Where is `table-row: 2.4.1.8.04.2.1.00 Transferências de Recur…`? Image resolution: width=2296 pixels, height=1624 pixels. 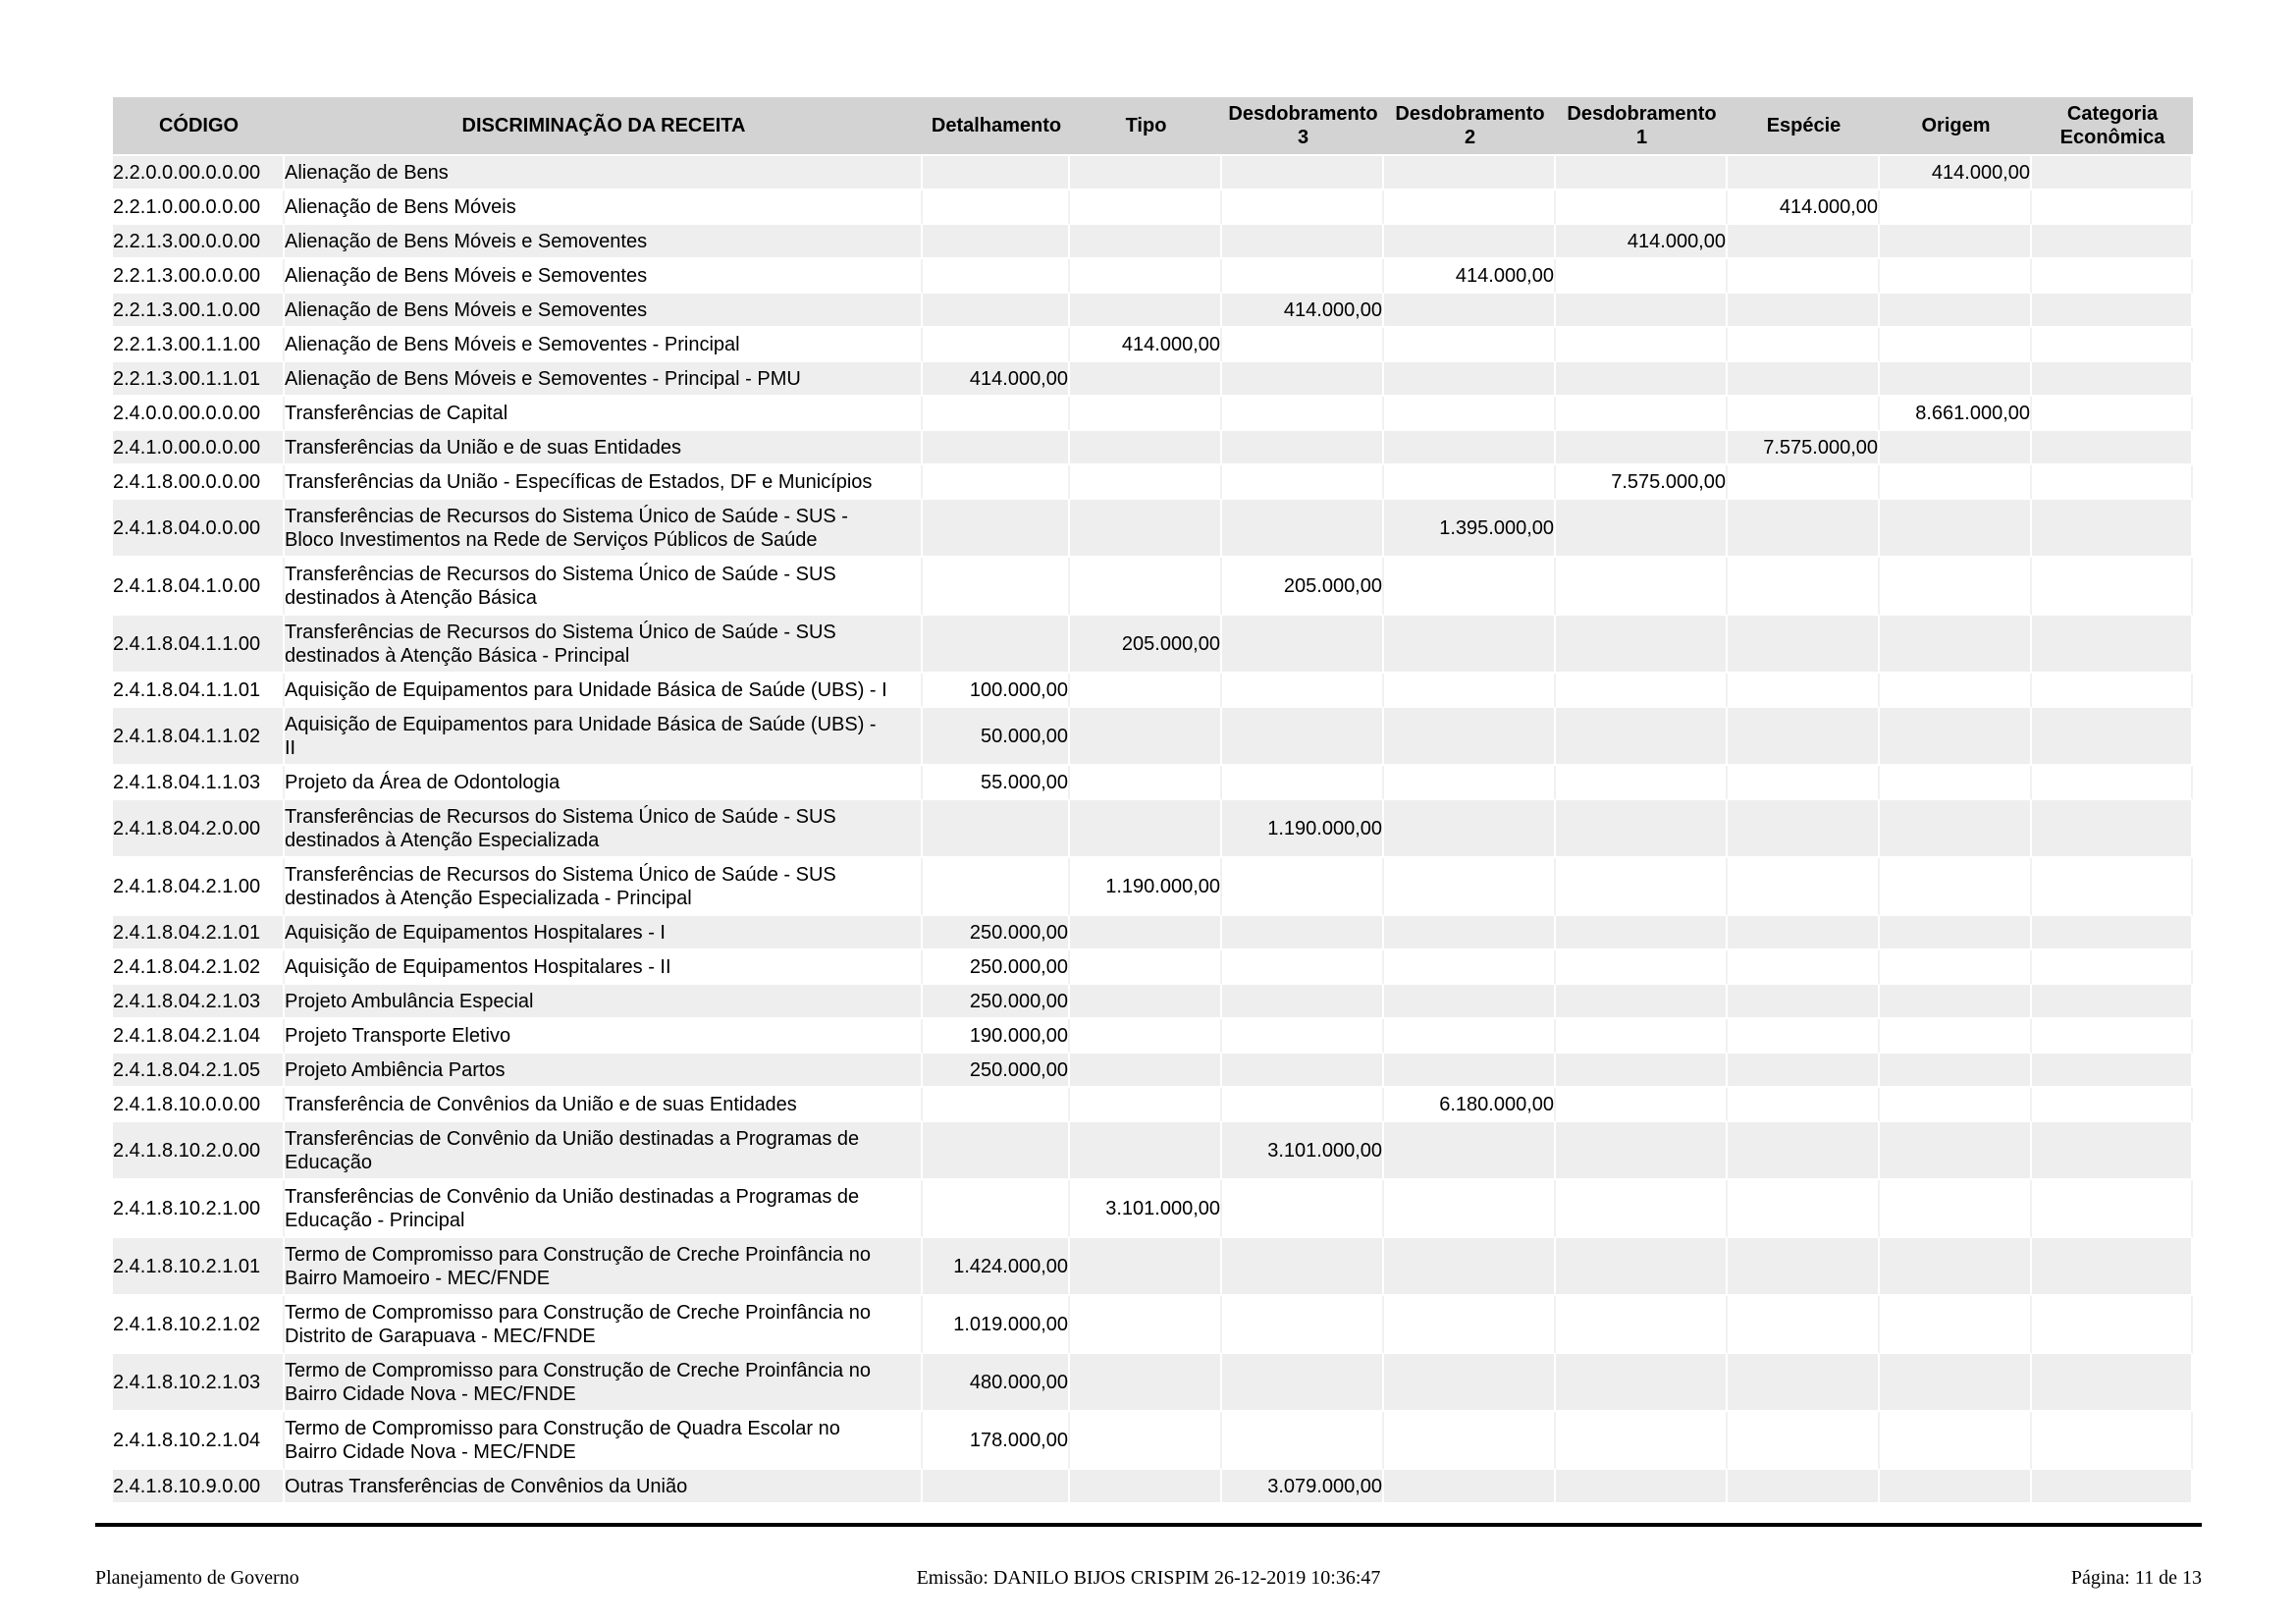 table-row: 2.4.1.8.04.2.1.00 Transferências de Recur… is located at coordinates (1153, 887).